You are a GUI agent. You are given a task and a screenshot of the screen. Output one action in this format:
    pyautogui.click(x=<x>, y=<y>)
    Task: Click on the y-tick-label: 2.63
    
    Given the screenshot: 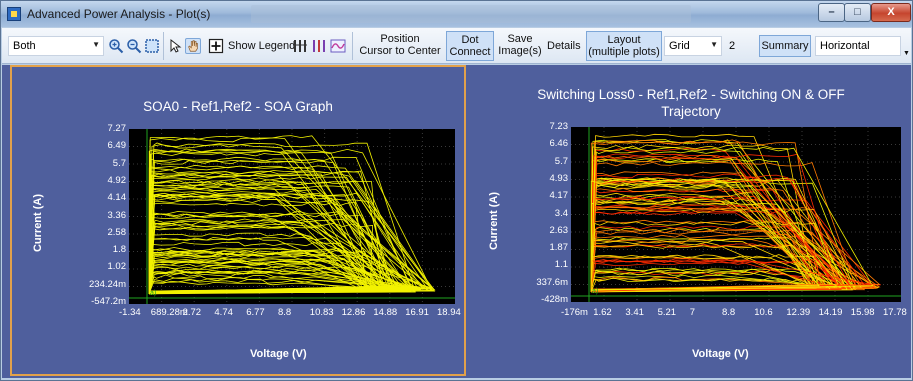 What is the action you would take?
    pyautogui.click(x=559, y=230)
    